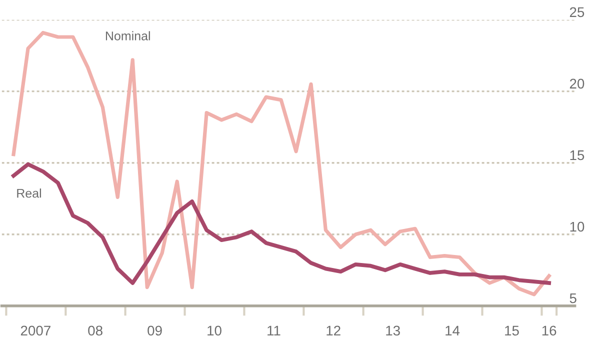 The image size is (600, 348). I want to click on x-tick-label: 12, so click(333, 331).